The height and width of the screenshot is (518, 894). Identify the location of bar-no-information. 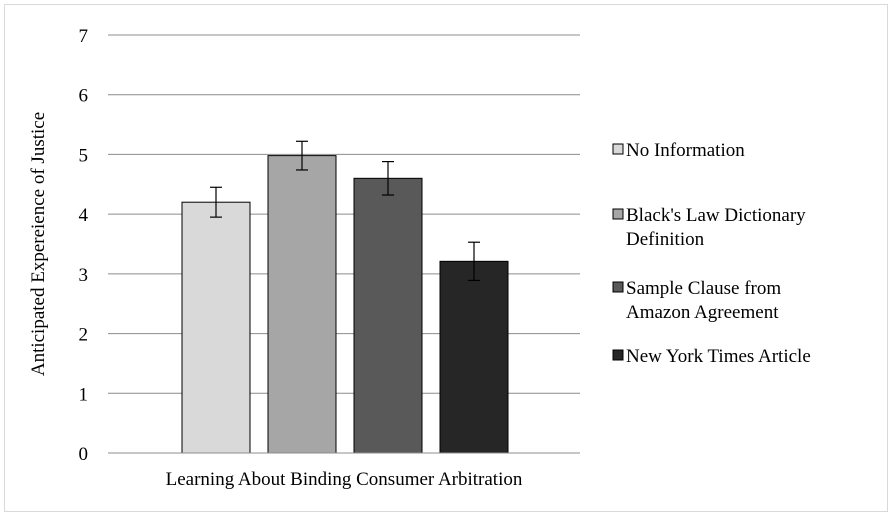
(216, 327).